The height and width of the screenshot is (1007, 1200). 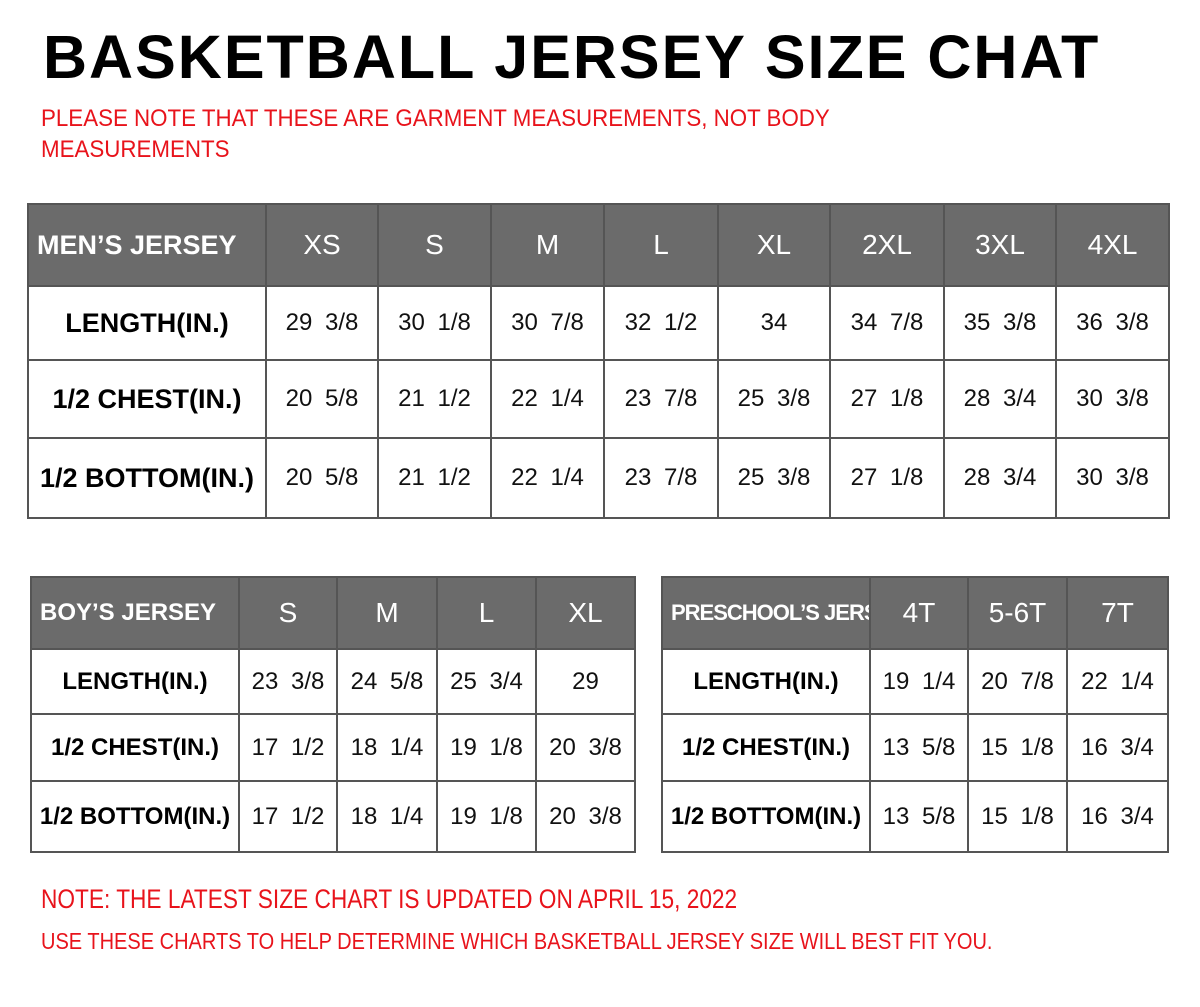 What do you see at coordinates (387, 681) in the screenshot?
I see `measurement-value: 24 5/8` at bounding box center [387, 681].